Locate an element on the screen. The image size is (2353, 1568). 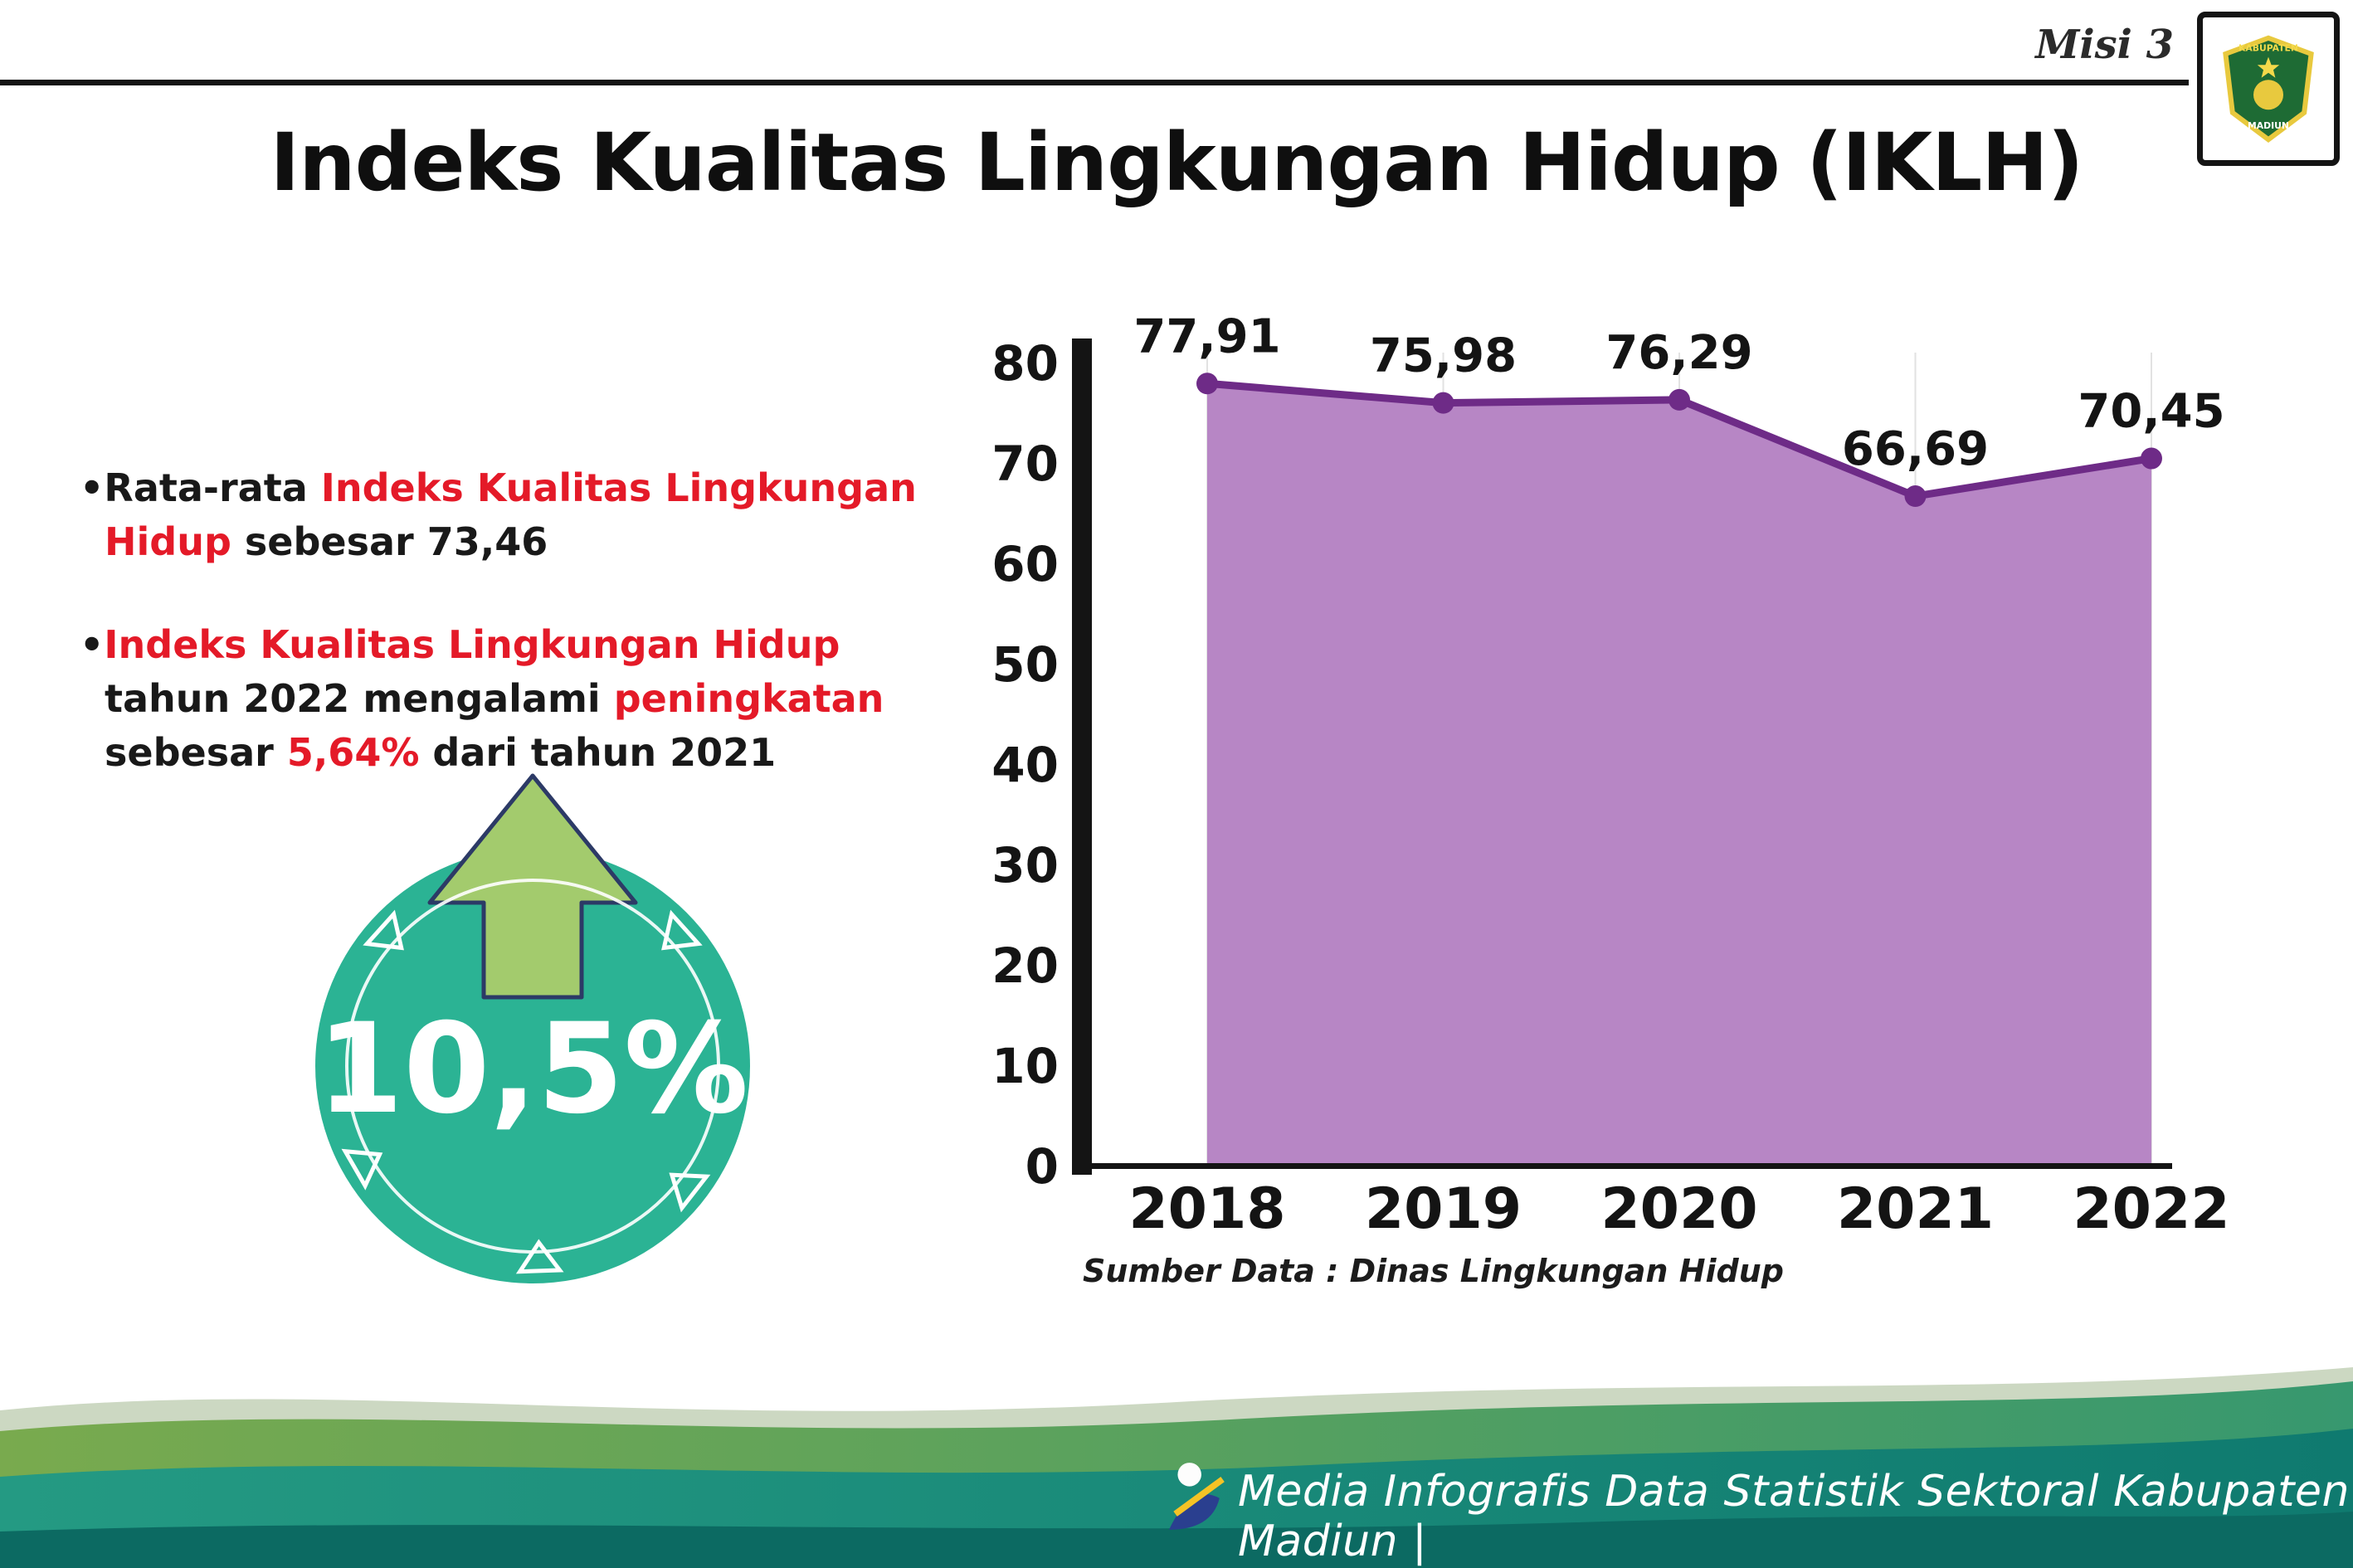
y-tick-label: 70 is located at coordinates (1025, 464).